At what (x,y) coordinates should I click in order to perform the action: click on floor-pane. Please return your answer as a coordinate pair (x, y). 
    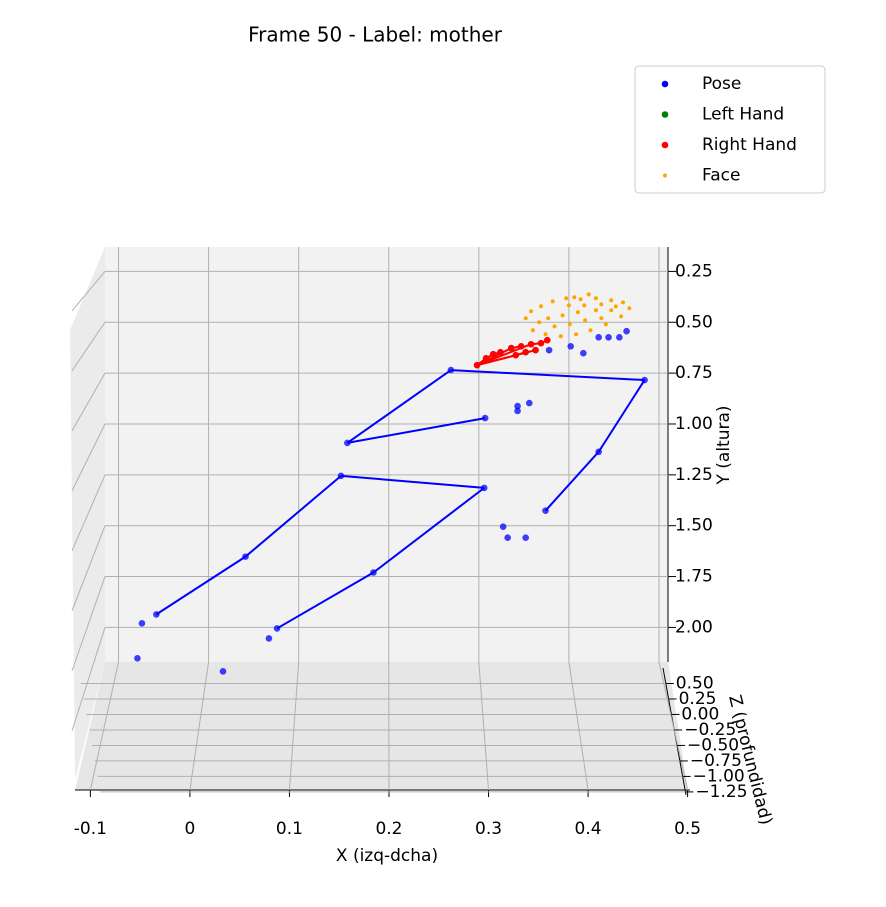
    Looking at the image, I should click on (381, 726).